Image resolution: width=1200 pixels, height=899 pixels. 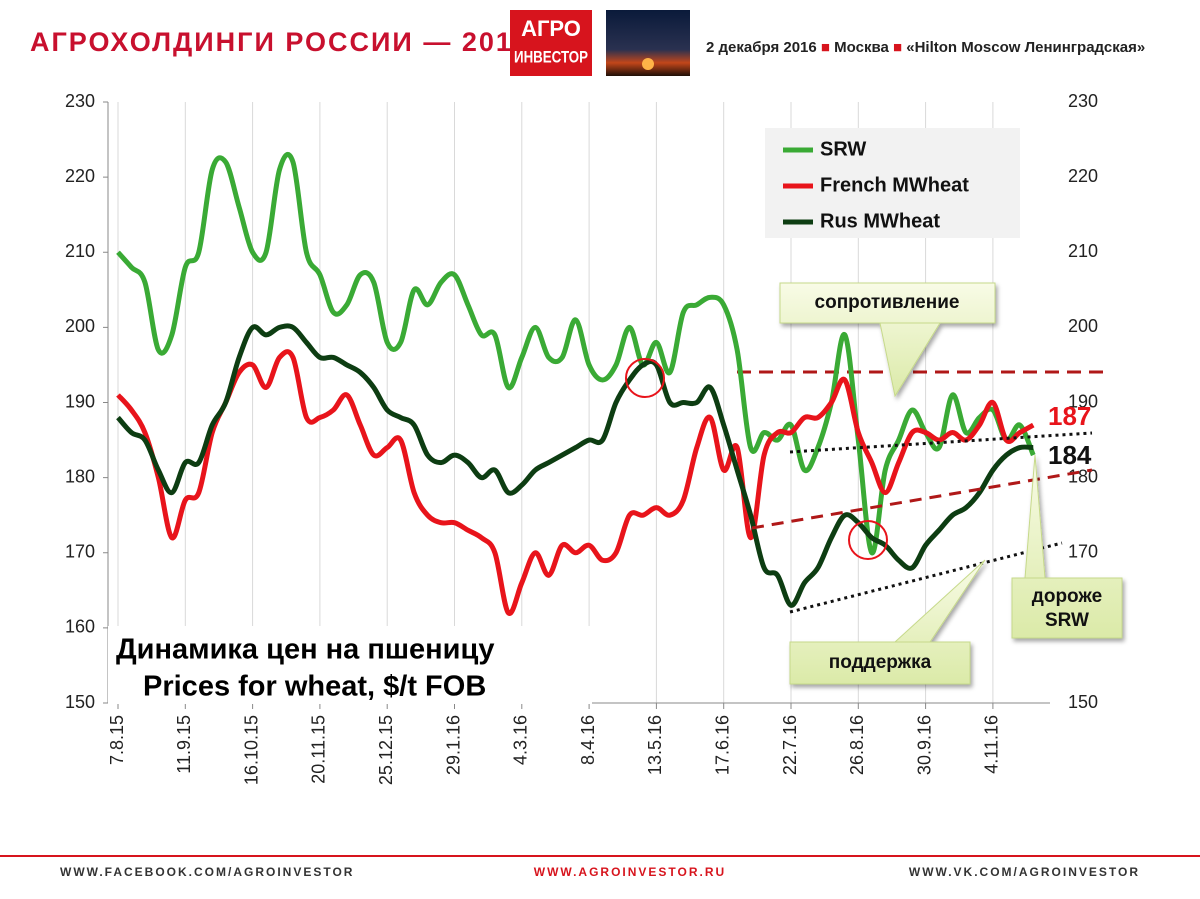 What do you see at coordinates (588, 740) in the screenshot?
I see `x-tick-label: 8.4.16` at bounding box center [588, 740].